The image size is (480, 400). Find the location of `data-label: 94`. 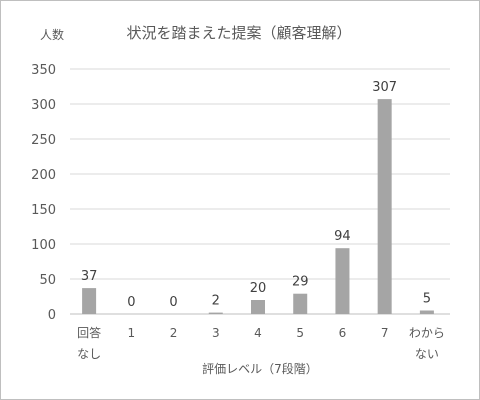

data-label: 94 is located at coordinates (342, 236).